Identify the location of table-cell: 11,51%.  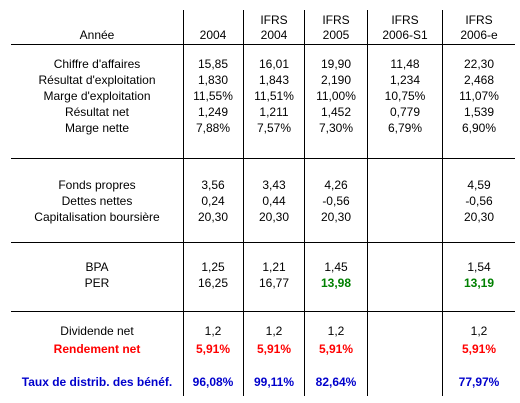
(274, 96).